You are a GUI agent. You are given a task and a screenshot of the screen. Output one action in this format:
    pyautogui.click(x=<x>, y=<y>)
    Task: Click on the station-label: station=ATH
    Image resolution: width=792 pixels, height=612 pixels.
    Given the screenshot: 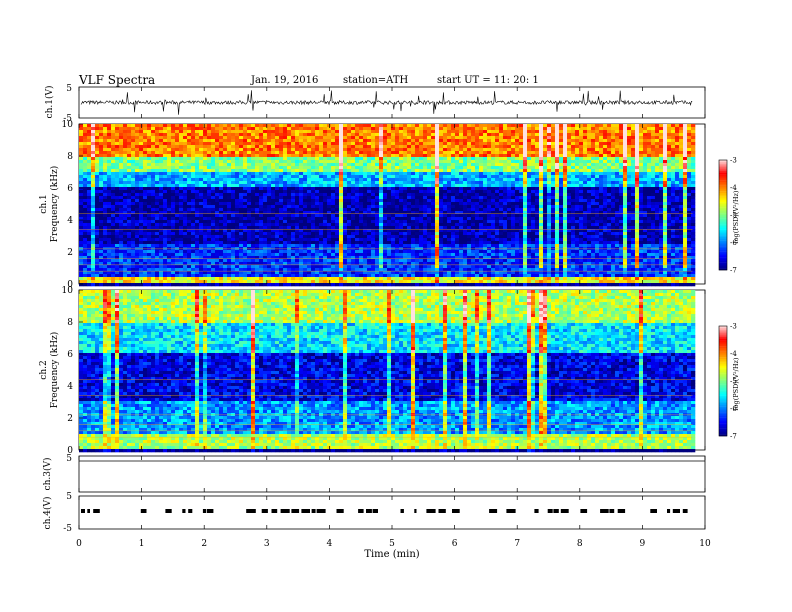 What is the action you would take?
    pyautogui.click(x=376, y=80)
    